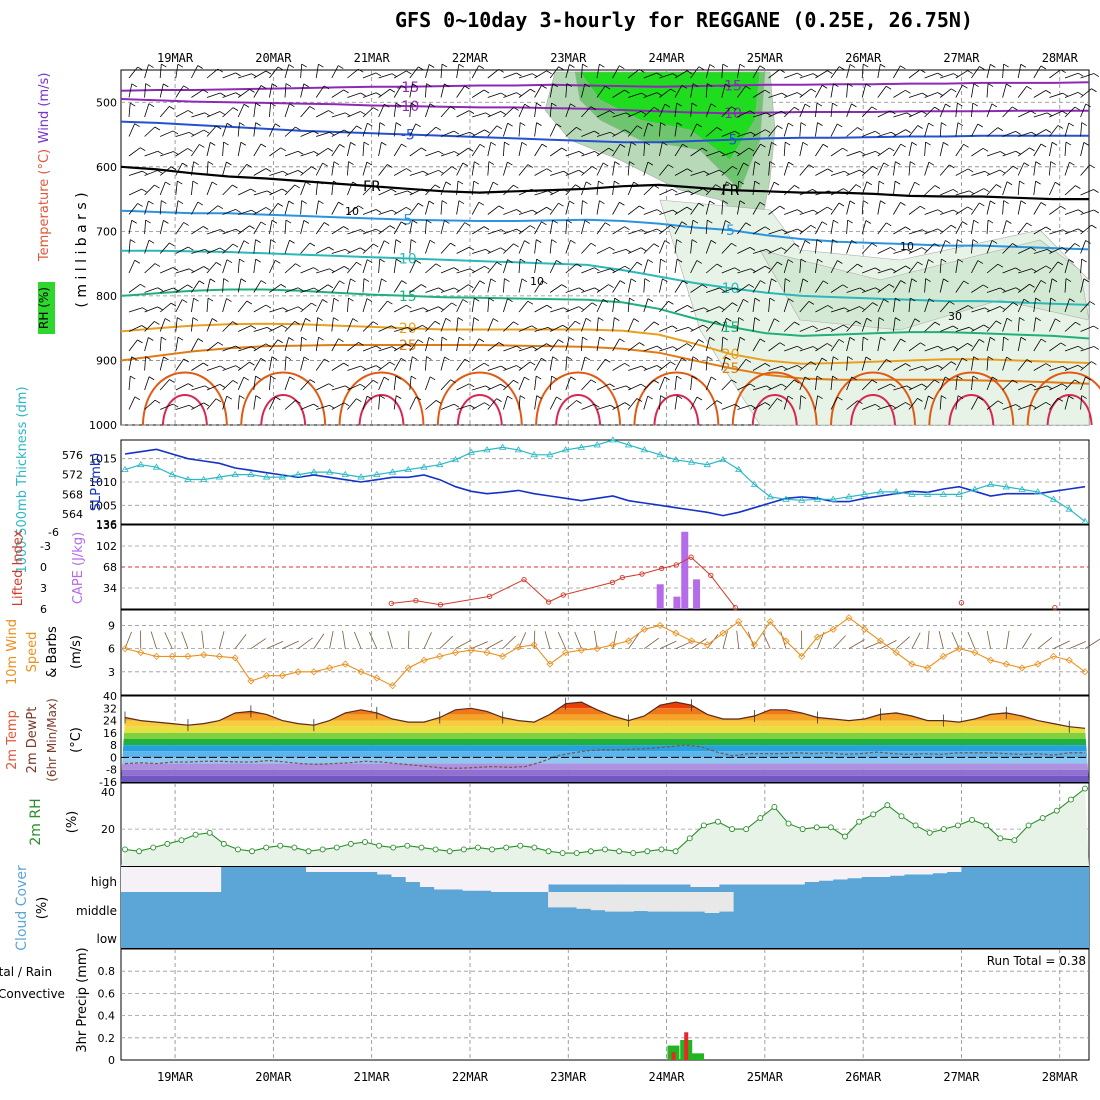 This screenshot has width=1100, height=1100. I want to click on li-point, so click(391, 603).